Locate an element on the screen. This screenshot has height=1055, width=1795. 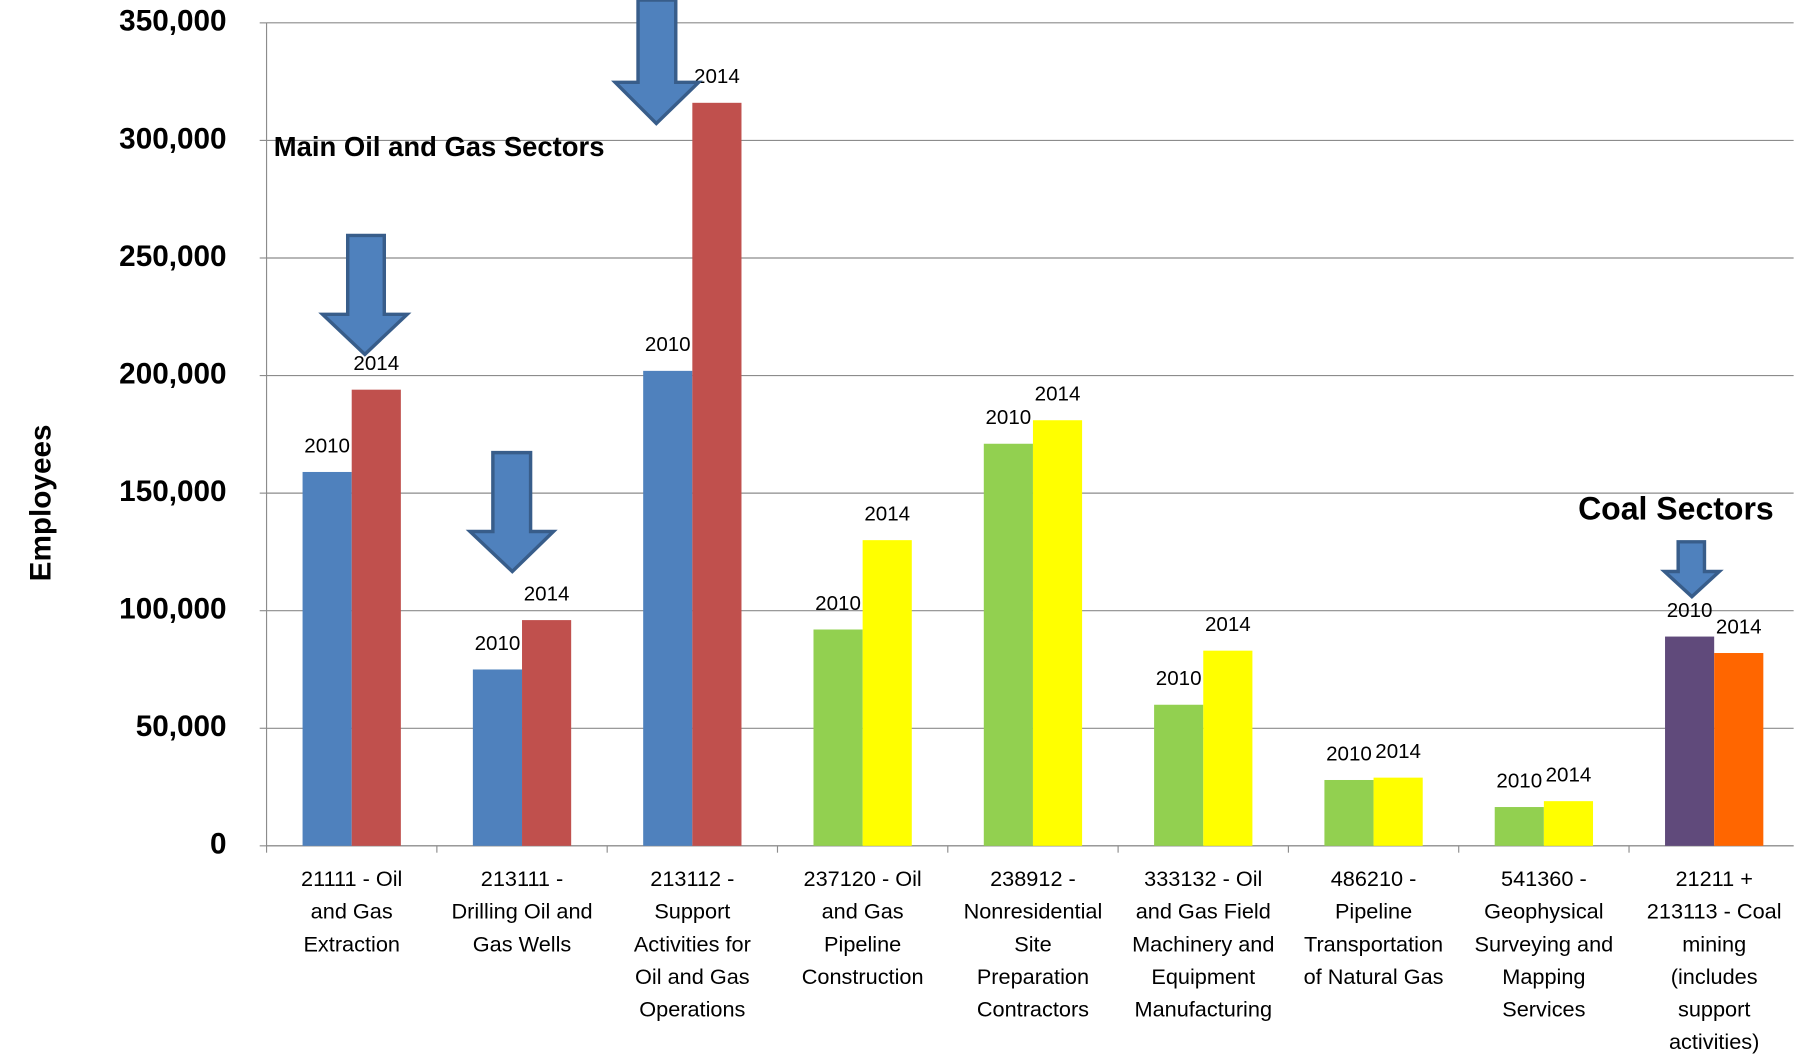
y-tick-label: 200,000 is located at coordinates (172, 373).